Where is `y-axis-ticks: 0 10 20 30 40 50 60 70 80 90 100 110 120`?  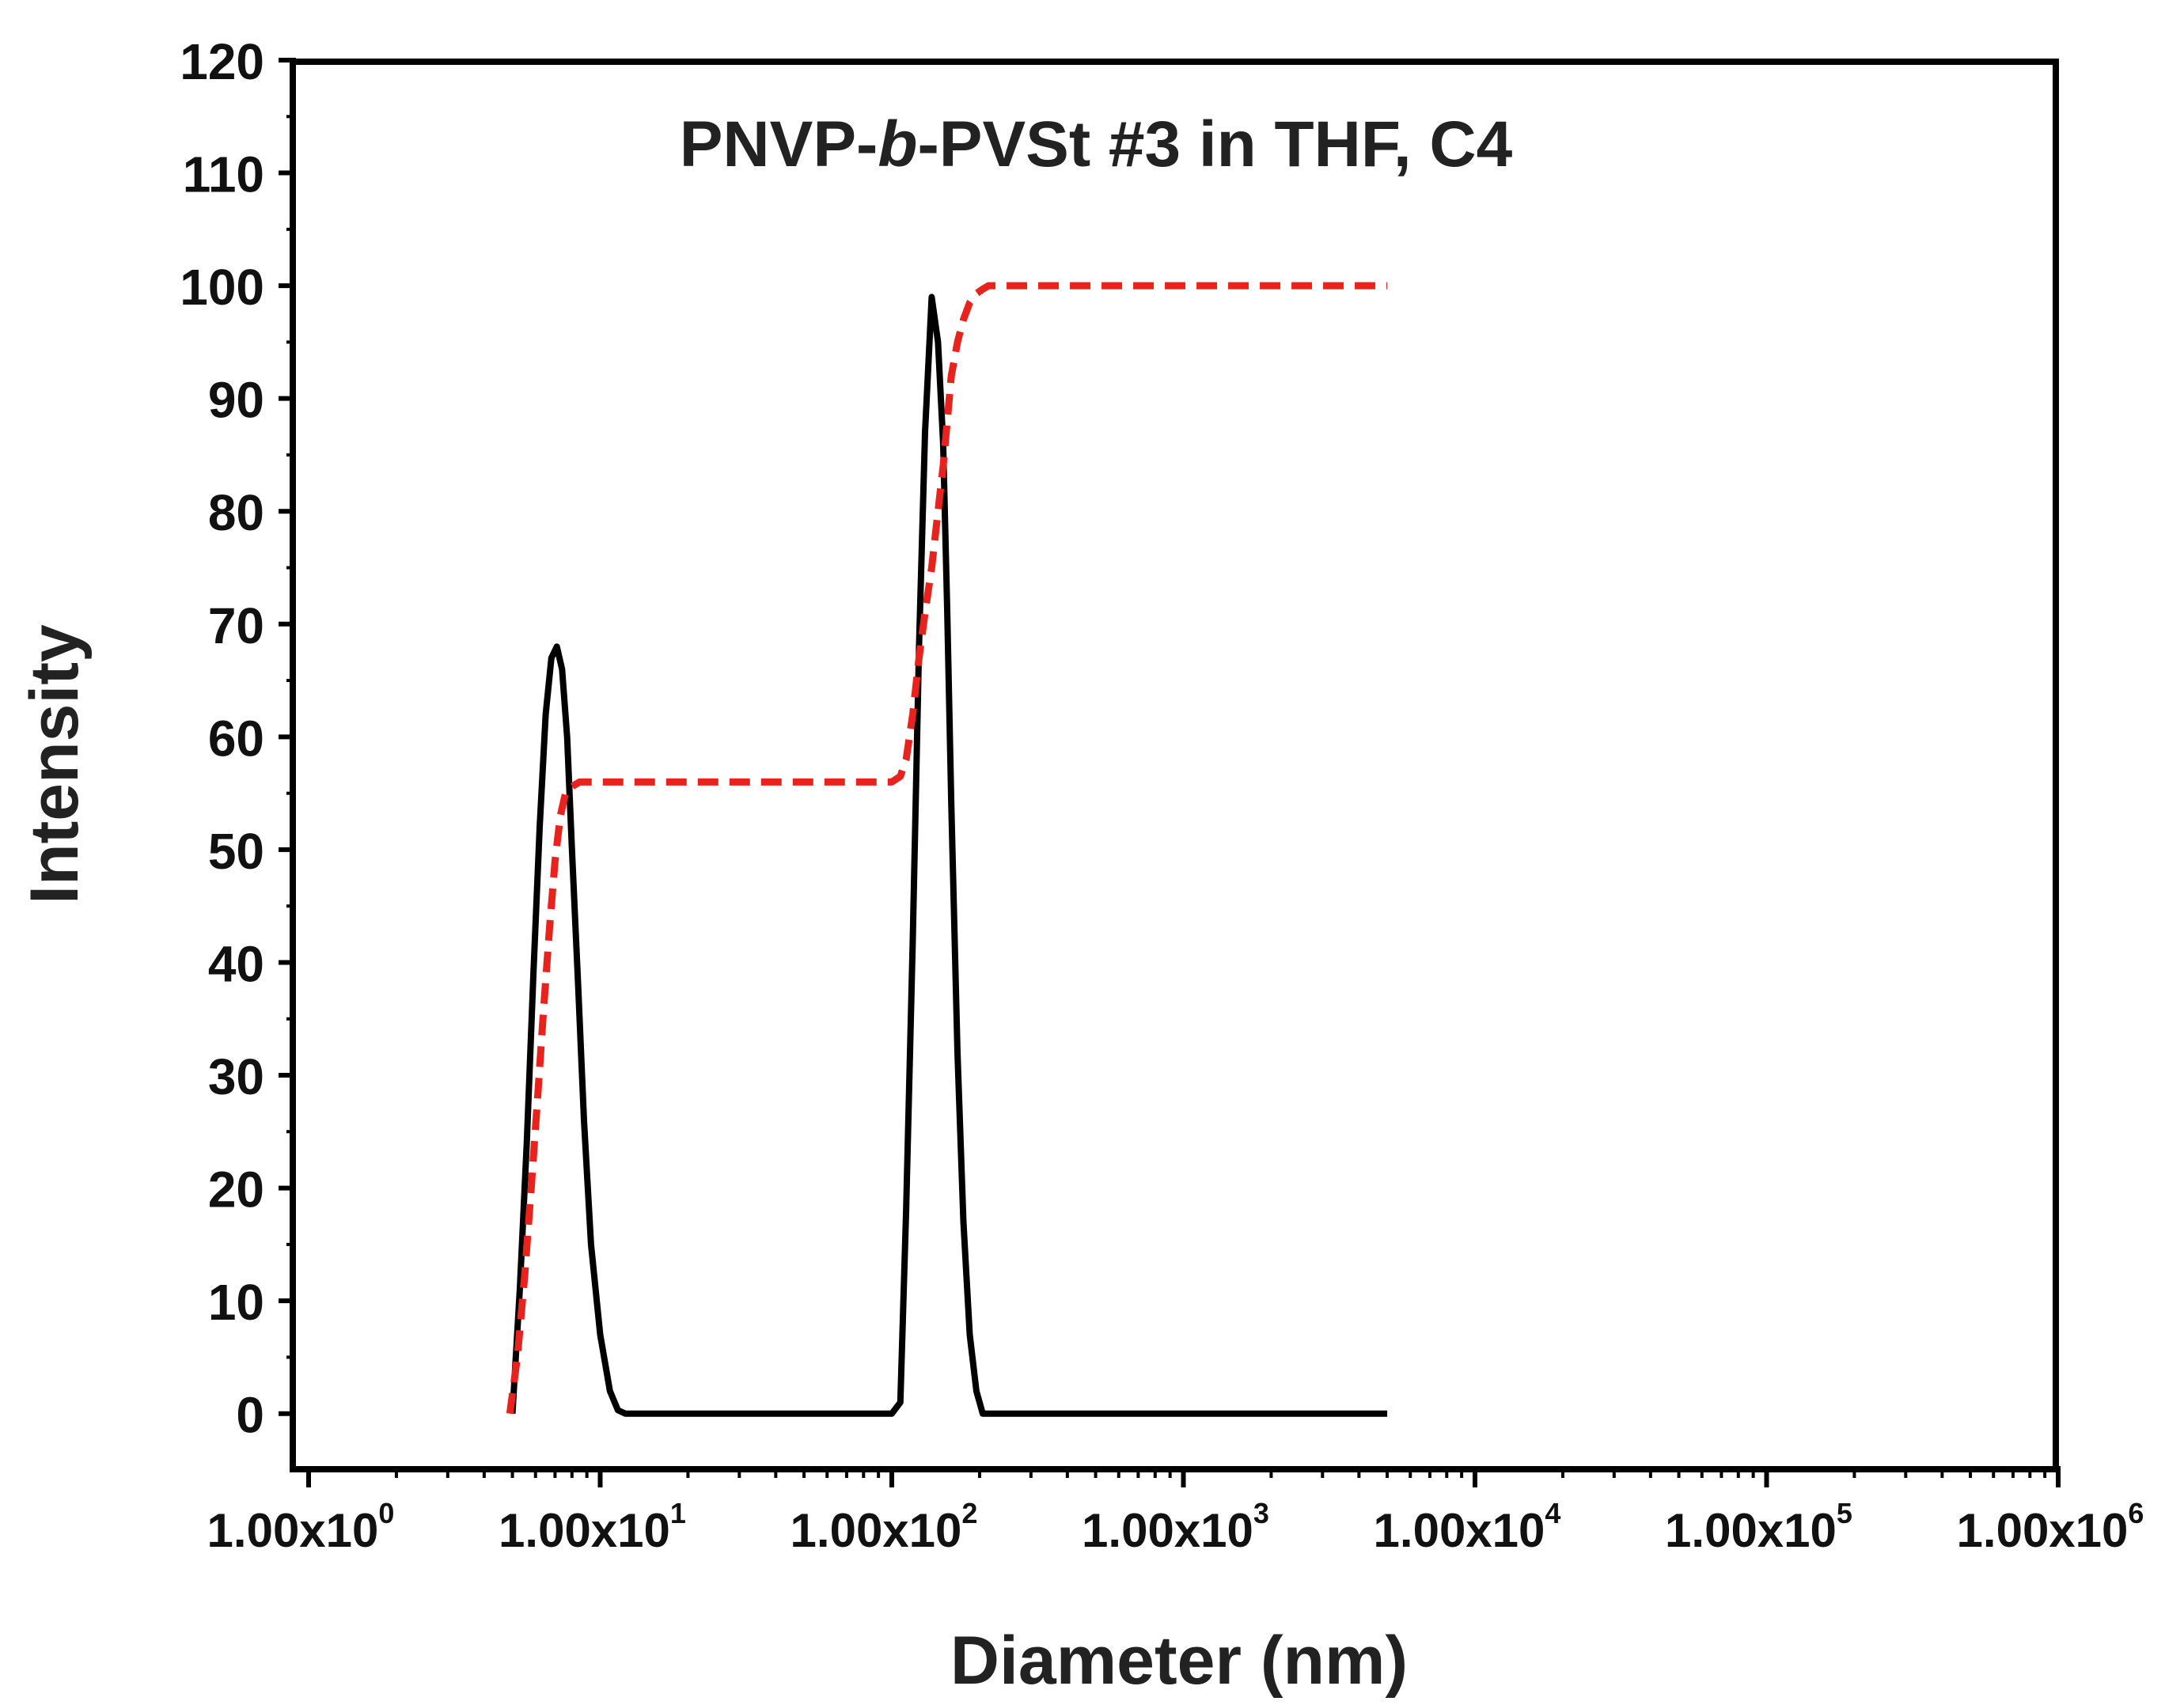 y-axis-ticks: 0 10 20 30 40 50 60 70 80 90 100 110 120 is located at coordinates (238, 738).